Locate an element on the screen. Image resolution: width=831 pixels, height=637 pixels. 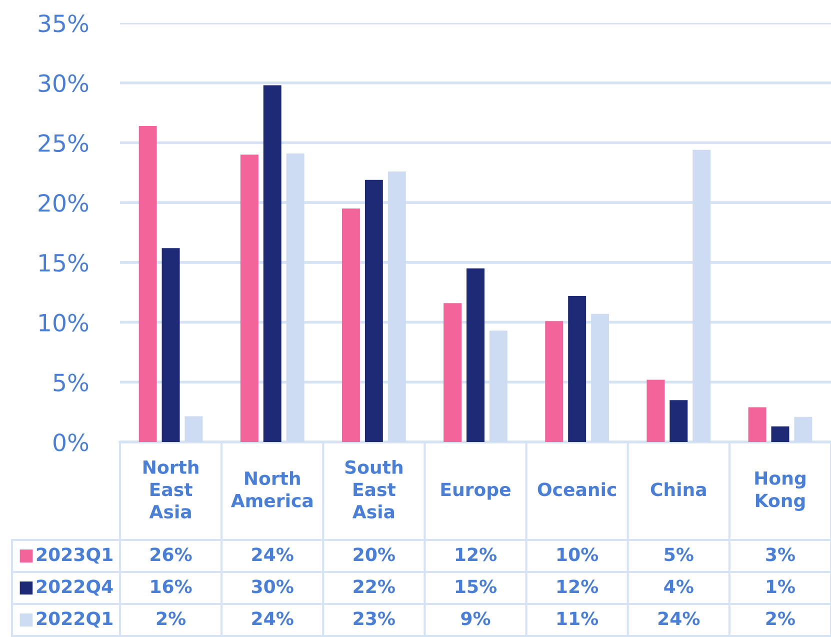
legend-label: 2022Q4 is located at coordinates (74, 588).